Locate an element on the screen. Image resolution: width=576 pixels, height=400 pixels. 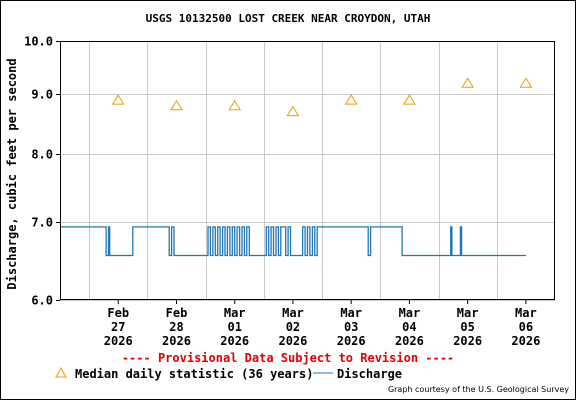
y-tick-label: 10.0 is located at coordinates (38, 42).